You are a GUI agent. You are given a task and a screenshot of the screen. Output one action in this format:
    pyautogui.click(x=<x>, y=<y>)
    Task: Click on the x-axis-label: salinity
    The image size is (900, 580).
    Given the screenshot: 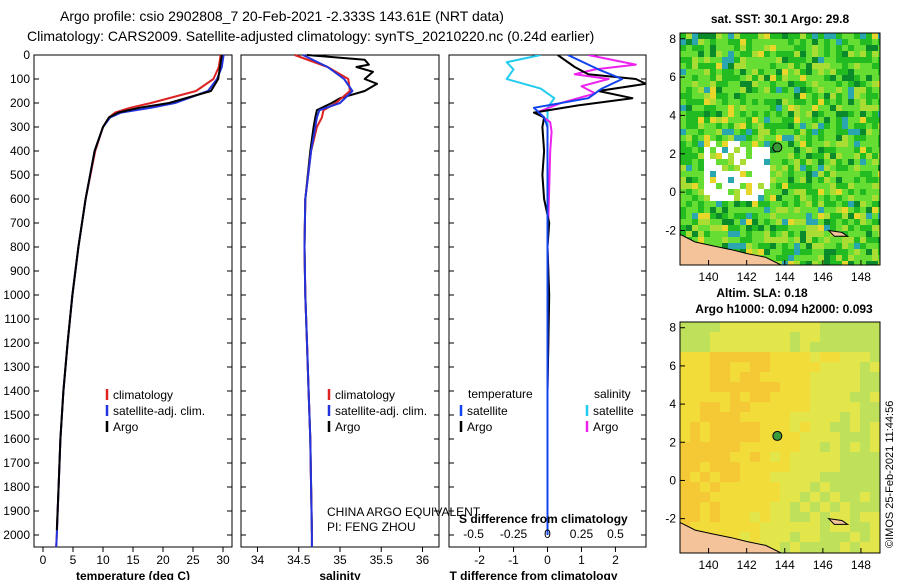 What is the action you would take?
    pyautogui.click(x=340, y=574)
    